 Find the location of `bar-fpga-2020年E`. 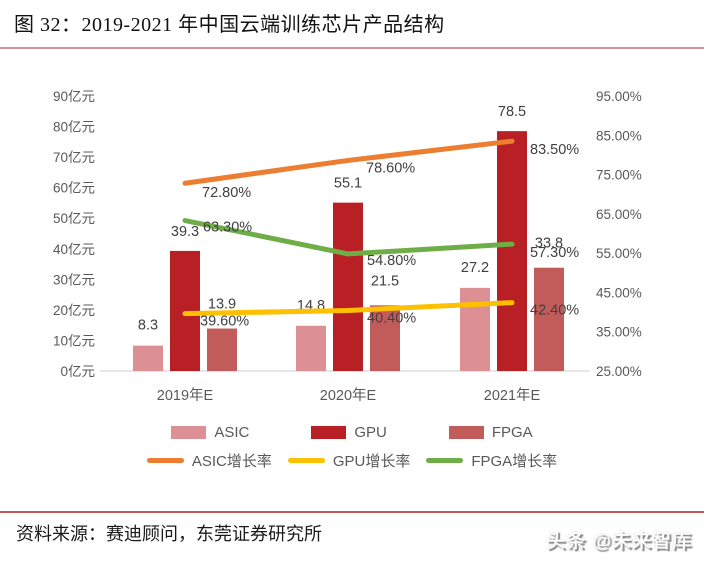

bar-fpga-2020年E is located at coordinates (385, 338).